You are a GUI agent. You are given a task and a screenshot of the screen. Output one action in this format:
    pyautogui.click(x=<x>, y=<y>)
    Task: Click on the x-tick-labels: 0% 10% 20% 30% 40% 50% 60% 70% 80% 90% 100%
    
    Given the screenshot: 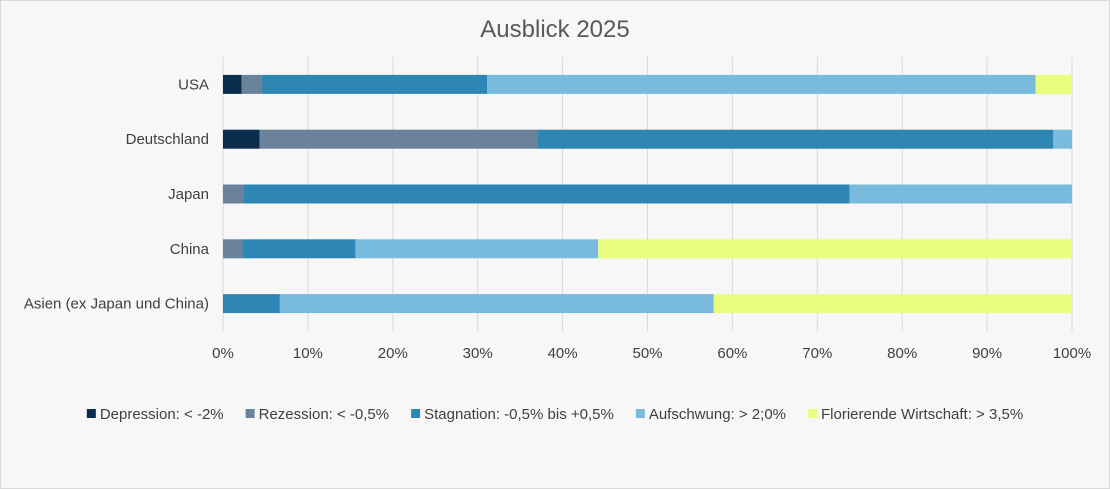 What is the action you would take?
    pyautogui.click(x=651, y=353)
    